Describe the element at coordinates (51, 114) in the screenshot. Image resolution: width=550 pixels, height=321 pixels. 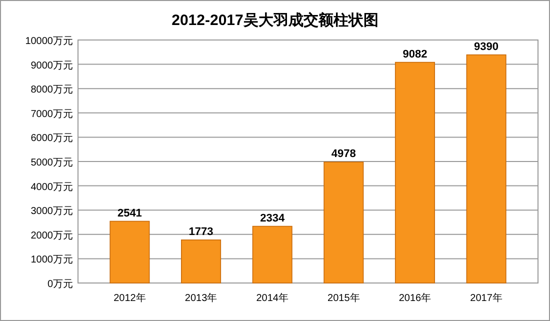
I see `y-tick-label: 7000万元` at that location.